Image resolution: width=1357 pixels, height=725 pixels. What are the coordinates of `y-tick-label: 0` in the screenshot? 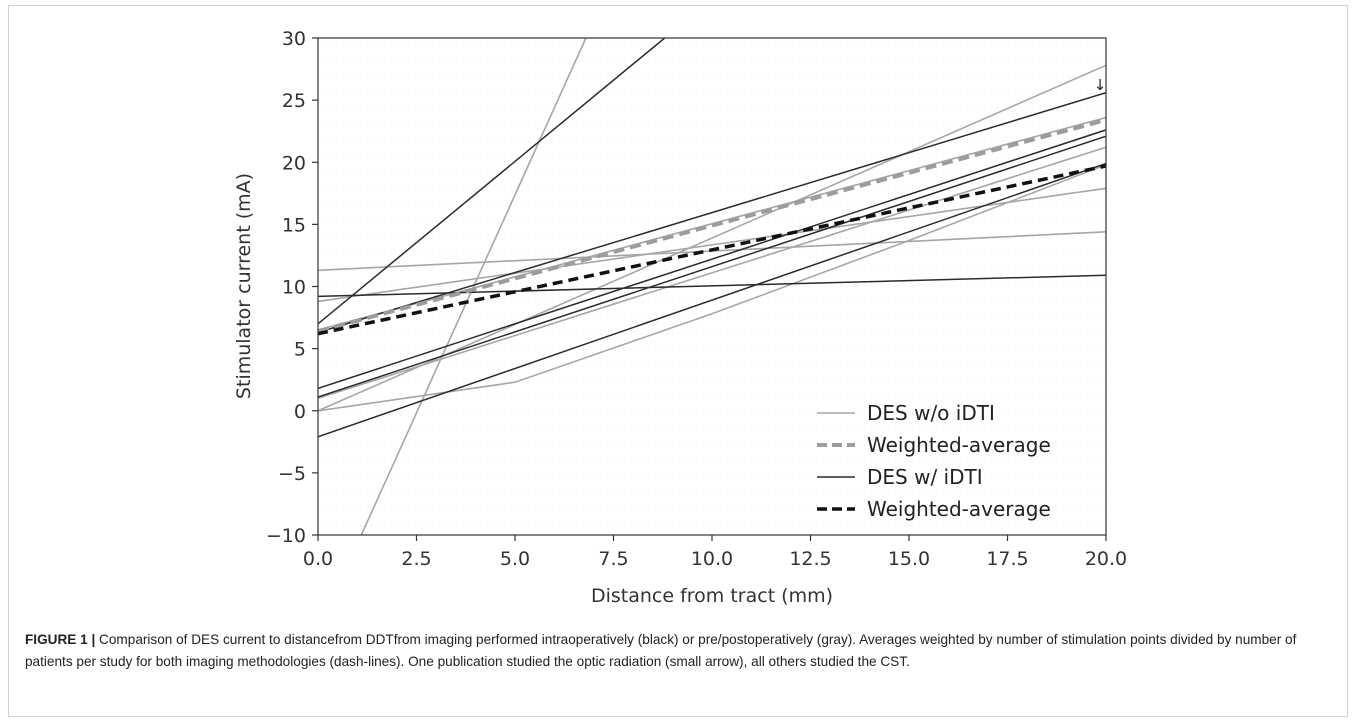 It's located at (300, 412).